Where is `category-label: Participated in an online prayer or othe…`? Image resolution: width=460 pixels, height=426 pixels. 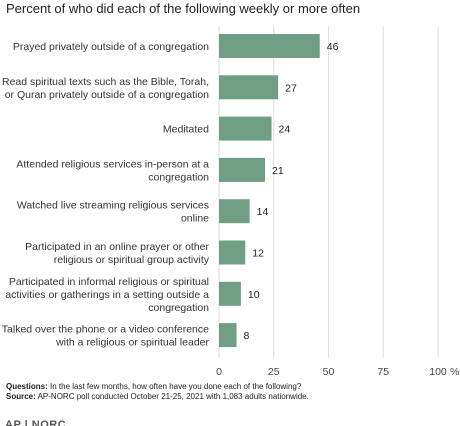
category-label: Participated in an online prayer or othe… is located at coordinates (117, 253).